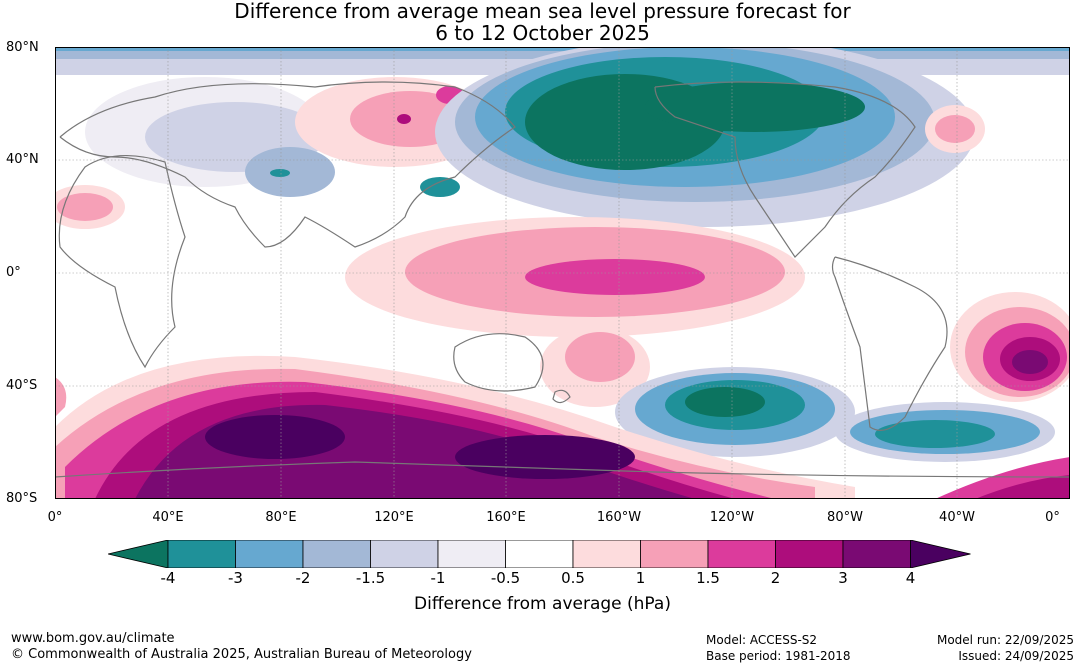 This screenshot has width=1085, height=667. I want to click on lon-label-120w: 120°W, so click(732, 517).